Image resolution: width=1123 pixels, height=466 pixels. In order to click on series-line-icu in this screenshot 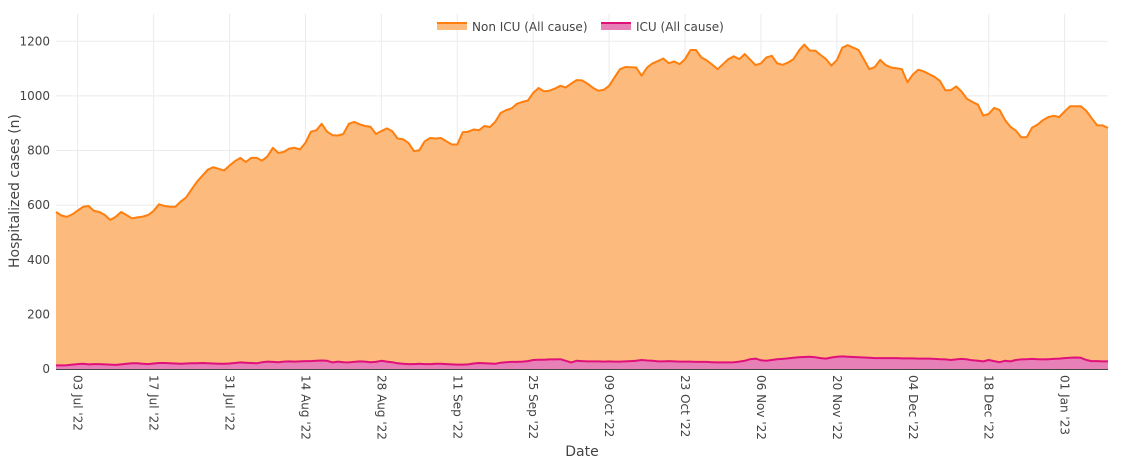, I will do `click(582, 361)`.